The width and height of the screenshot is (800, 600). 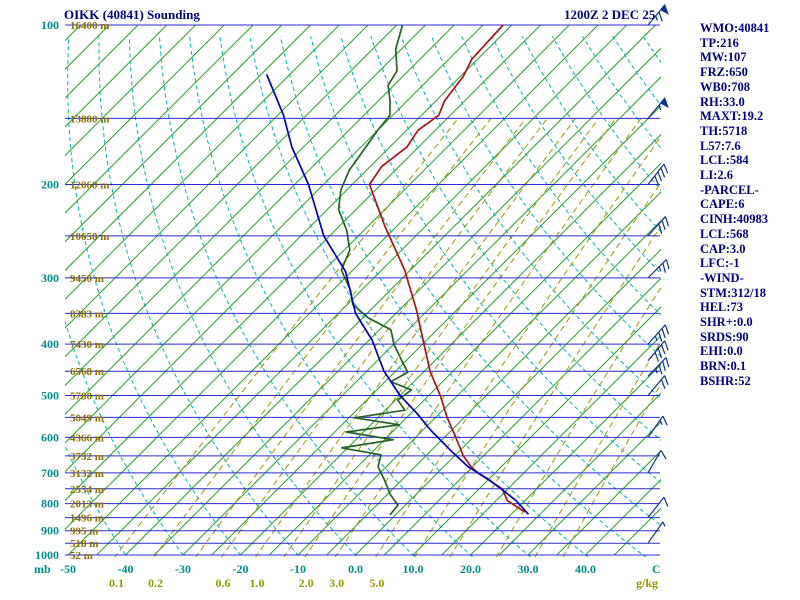 I want to click on altitude-label: 2013 m, so click(x=87, y=505).